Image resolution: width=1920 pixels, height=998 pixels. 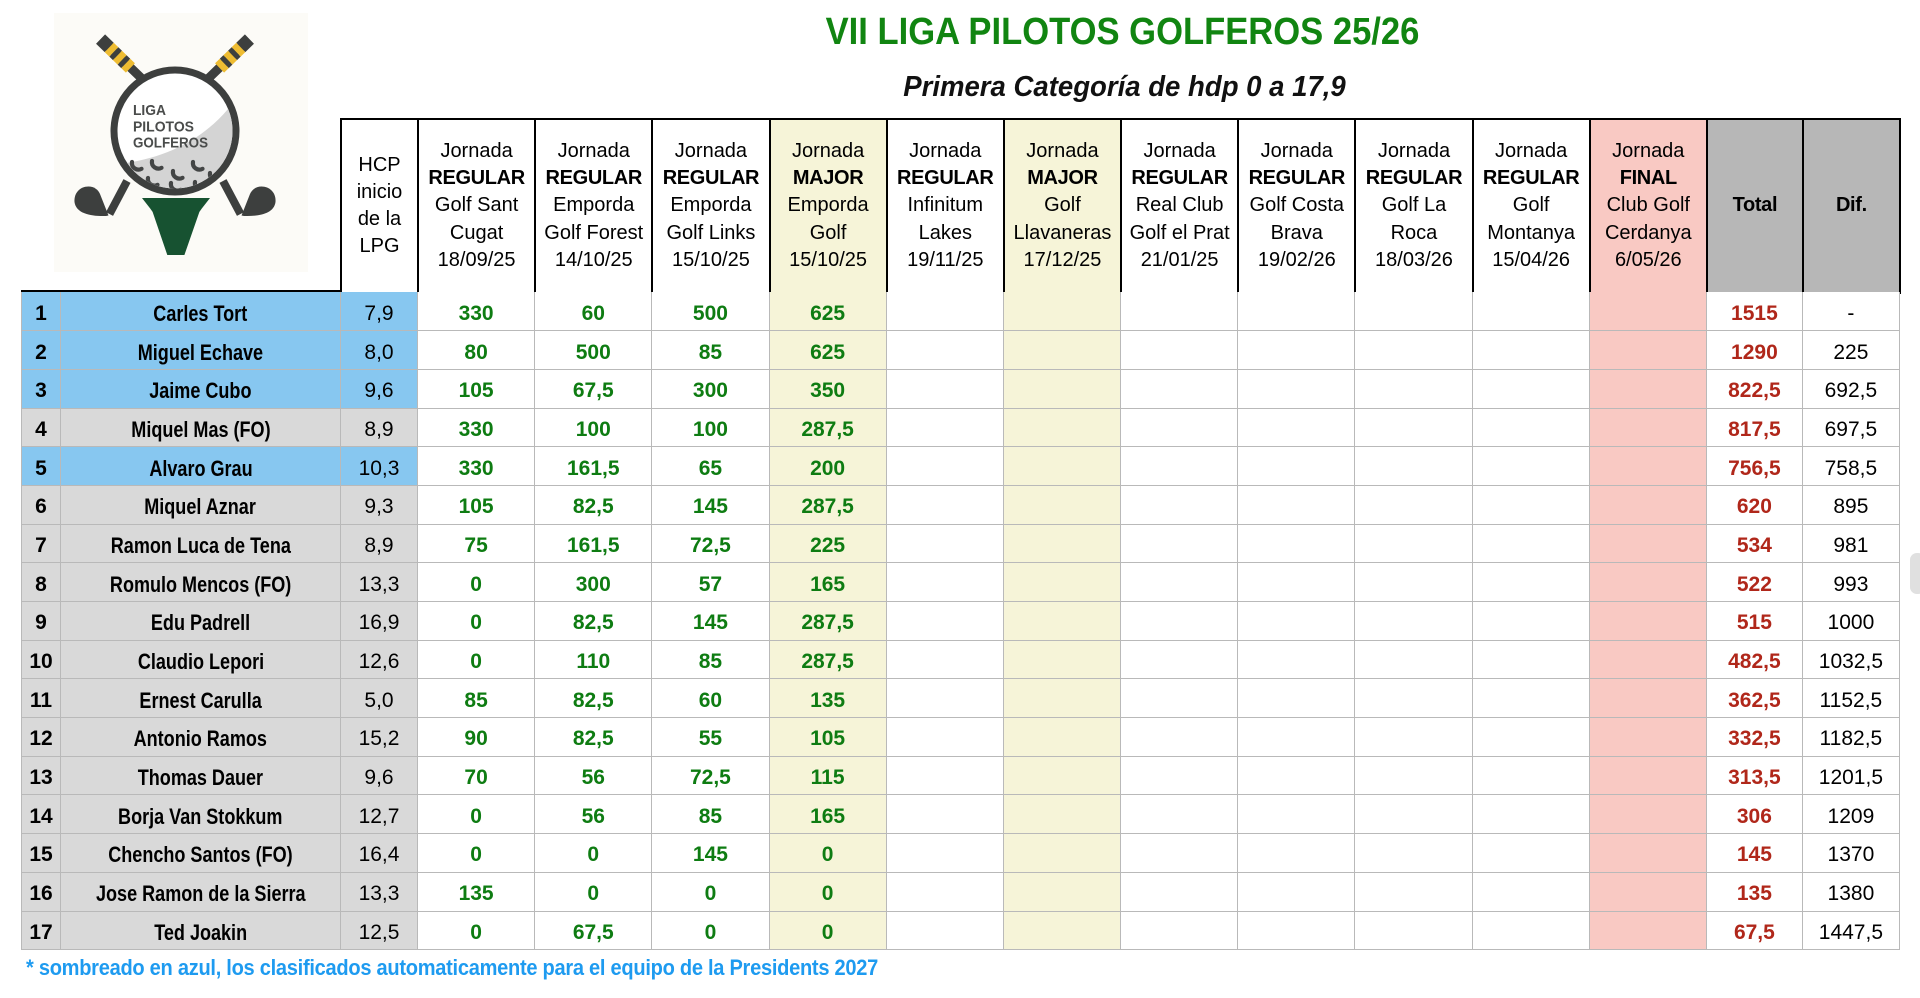 I want to click on svg-text: LIGA, so click(x=149, y=110).